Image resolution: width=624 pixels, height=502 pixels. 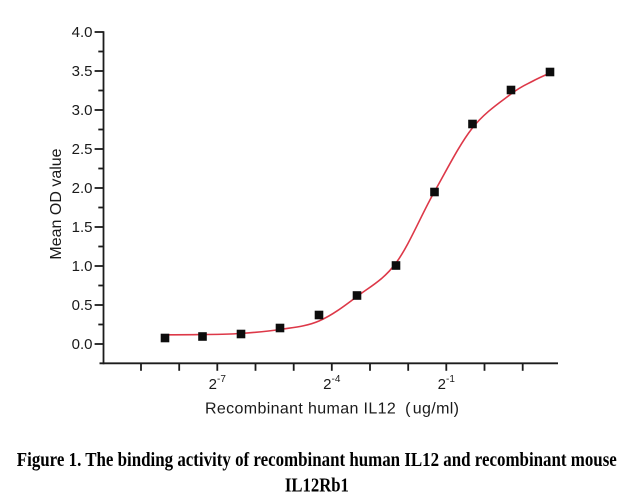 I want to click on svg-text: Mean OD value, so click(x=56, y=203).